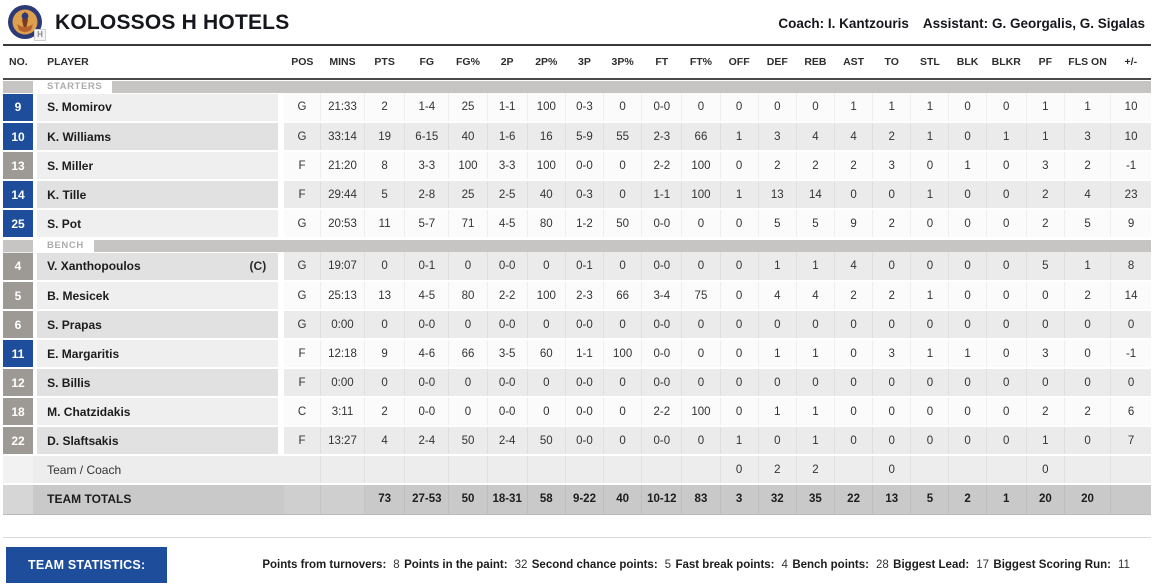  What do you see at coordinates (159, 224) in the screenshot?
I see `player-name-cell: S. Pot` at bounding box center [159, 224].